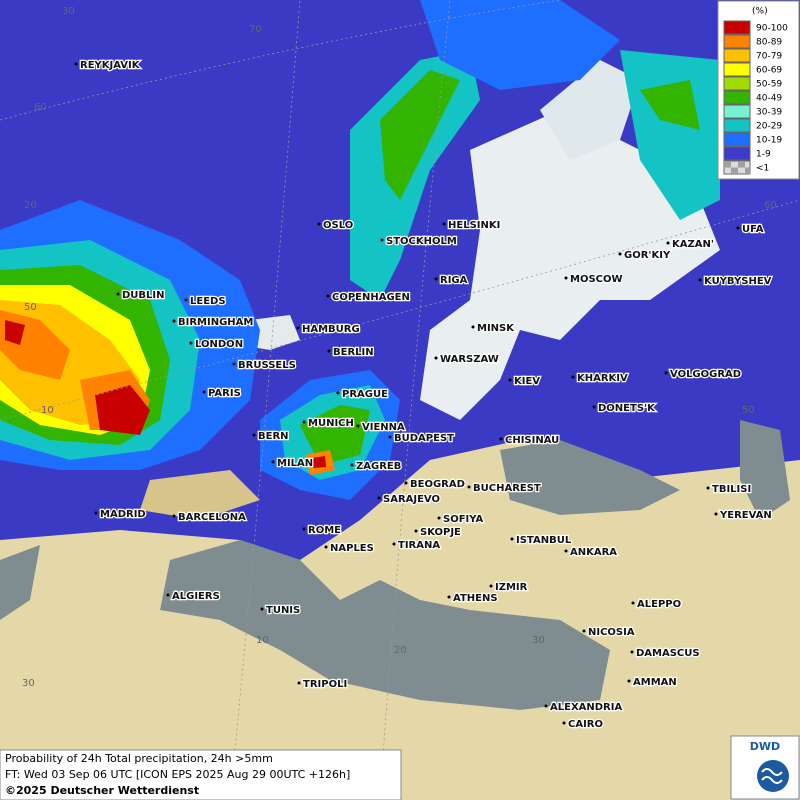 The width and height of the screenshot is (800, 800). What do you see at coordinates (200, 495) in the screenshot?
I see `land-south` at bounding box center [200, 495].